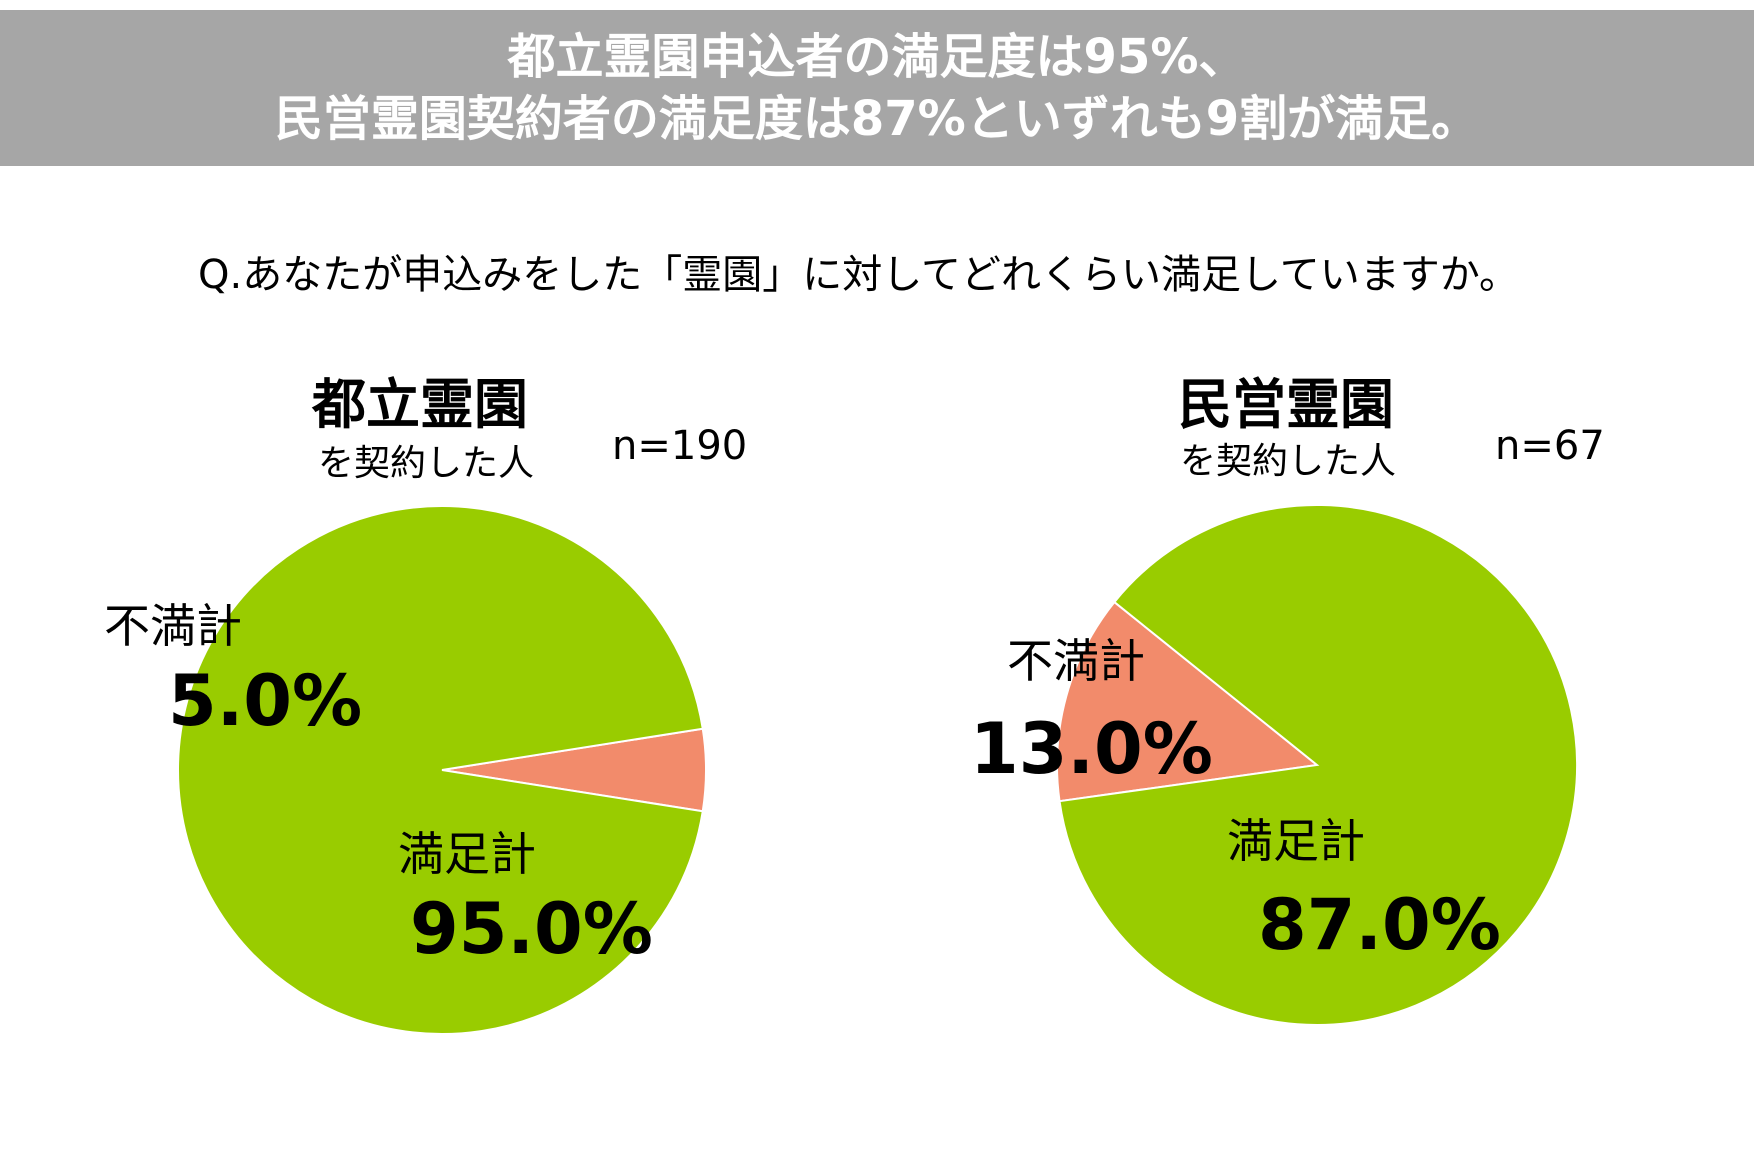 The image size is (1754, 1174). I want to click on header-line-2: 民営霊園契約者の満足度は87%といずれも9割が満足。, so click(877, 119).